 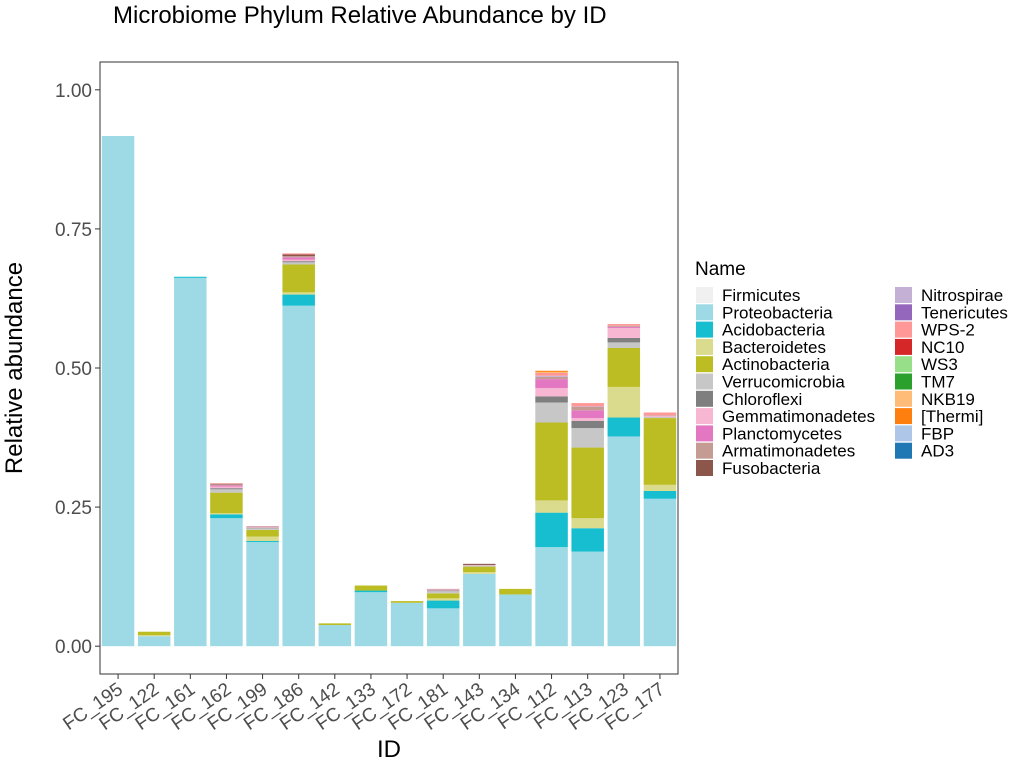 What do you see at coordinates (660, 572) in the screenshot?
I see `bar-fc-177-proteobacteria` at bounding box center [660, 572].